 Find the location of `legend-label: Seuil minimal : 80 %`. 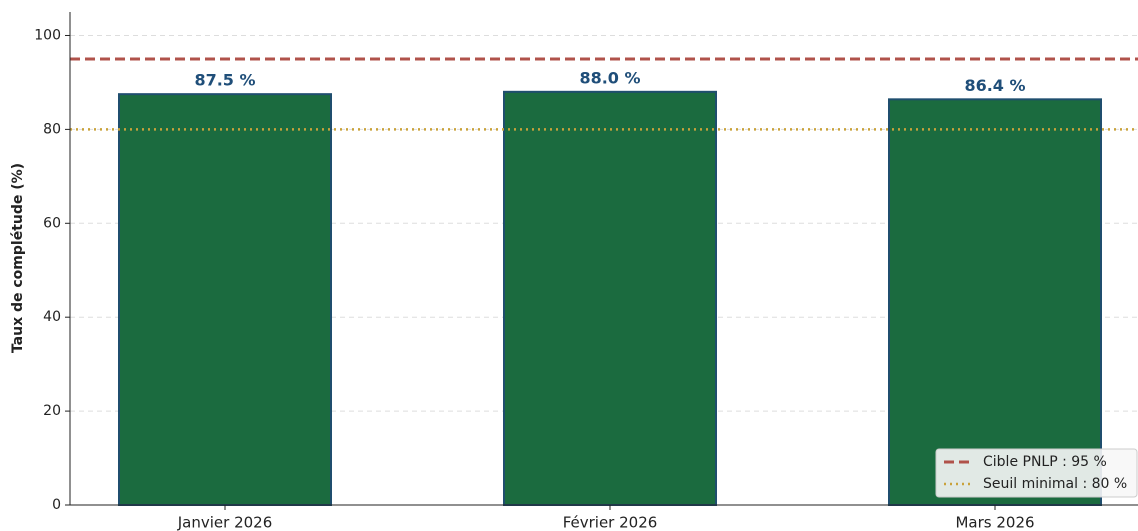

legend-label: Seuil minimal : 80 % is located at coordinates (1055, 484).